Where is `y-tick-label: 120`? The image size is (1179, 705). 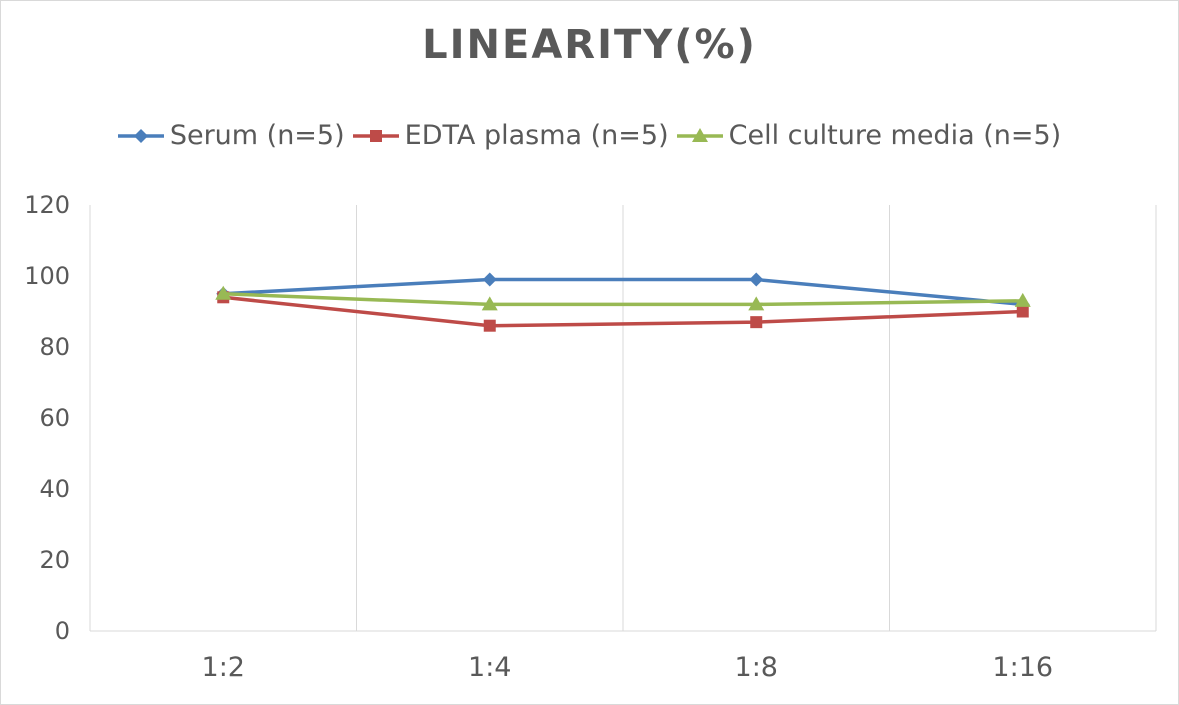
y-tick-label: 120 is located at coordinates (47, 205).